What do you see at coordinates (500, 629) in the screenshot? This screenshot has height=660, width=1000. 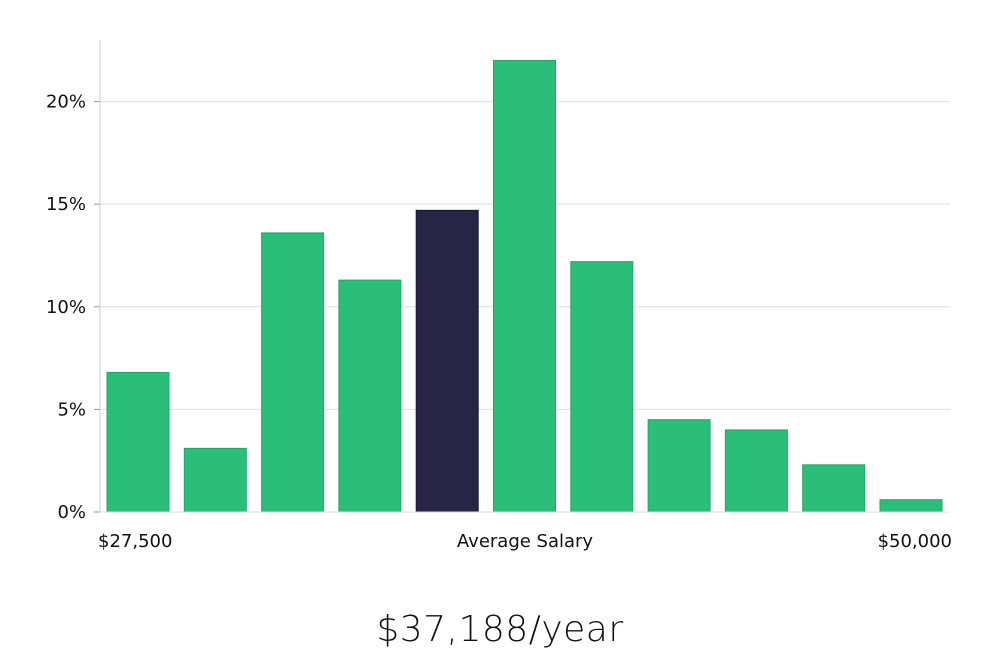 I see `average-salary-value: $37,188/year` at bounding box center [500, 629].